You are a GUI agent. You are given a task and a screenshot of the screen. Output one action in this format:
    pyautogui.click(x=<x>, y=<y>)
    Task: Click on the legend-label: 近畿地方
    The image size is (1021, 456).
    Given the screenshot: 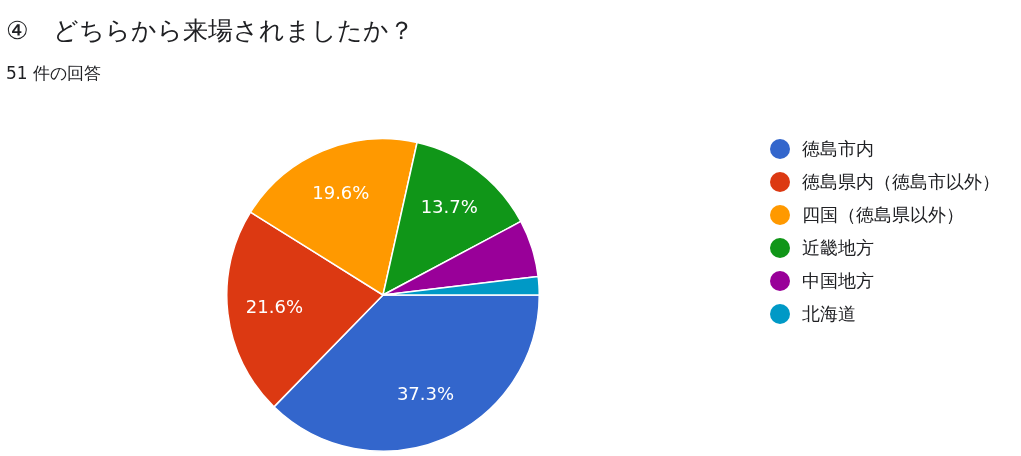 What is the action you would take?
    pyautogui.click(x=838, y=247)
    